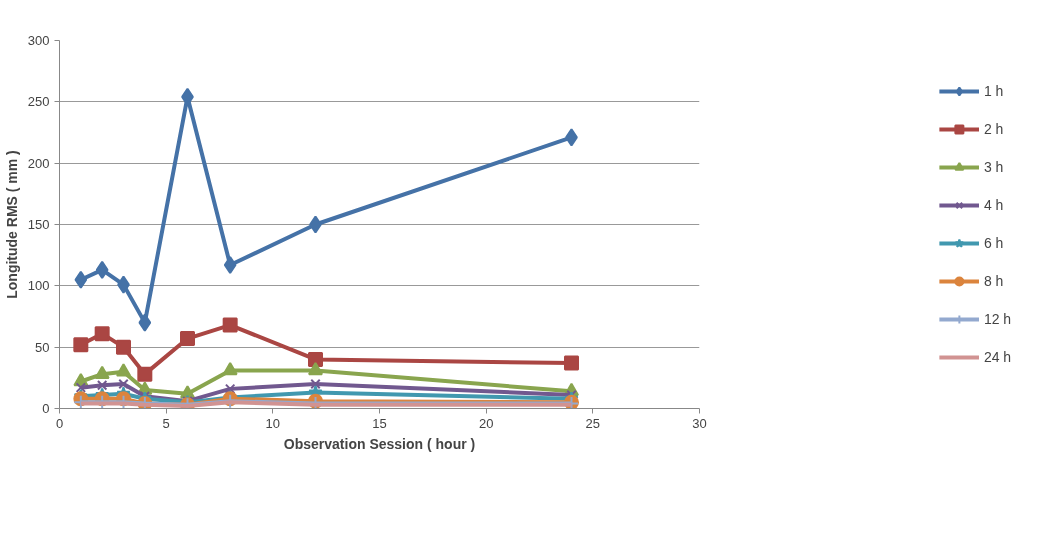  What do you see at coordinates (46, 408) in the screenshot?
I see `y-tick-label: 0` at bounding box center [46, 408].